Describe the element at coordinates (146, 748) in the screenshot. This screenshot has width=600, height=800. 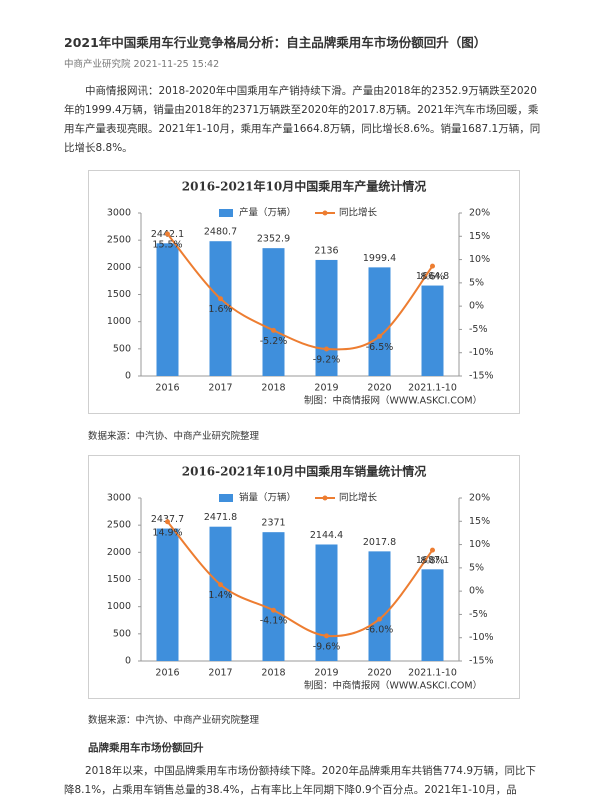
I see `section-heading: 品牌乘用车市场份额回升` at that location.